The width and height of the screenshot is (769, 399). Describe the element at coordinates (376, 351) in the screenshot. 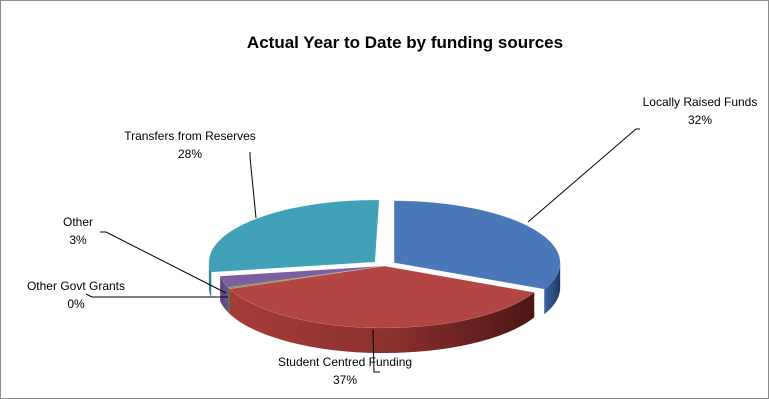

I see `leader-line-student-centred` at that location.